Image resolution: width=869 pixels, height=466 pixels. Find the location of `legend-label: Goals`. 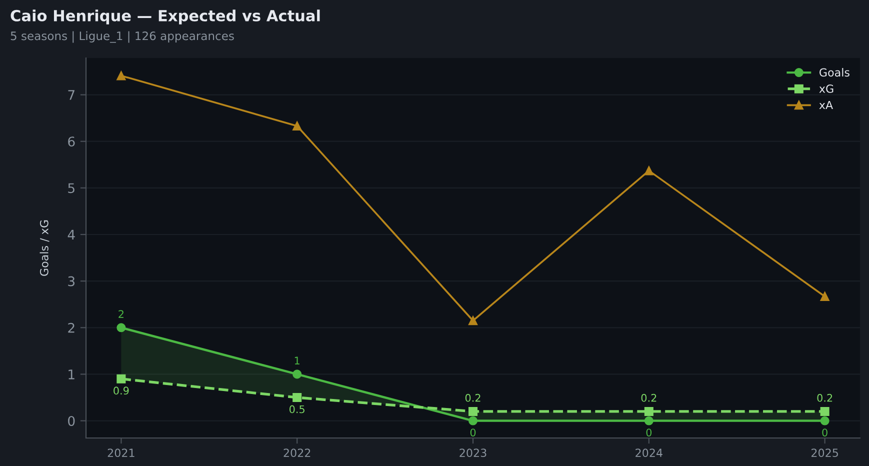

legend-label: Goals is located at coordinates (835, 72).